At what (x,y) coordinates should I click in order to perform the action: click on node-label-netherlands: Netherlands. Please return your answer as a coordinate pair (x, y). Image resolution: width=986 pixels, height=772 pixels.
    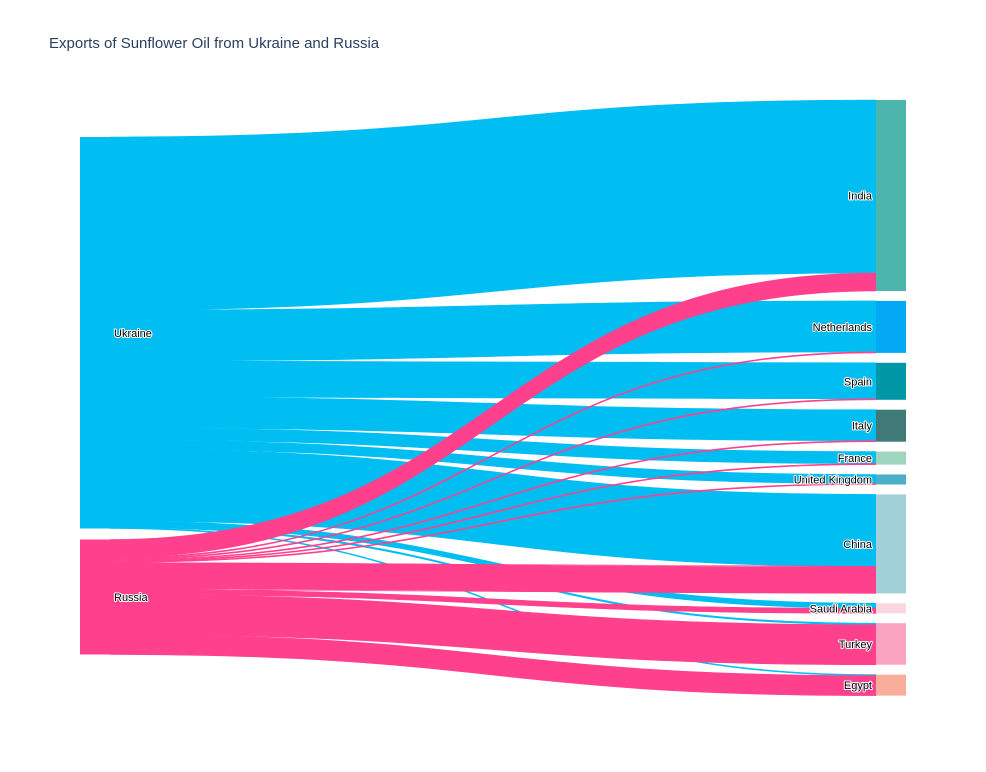
    Looking at the image, I should click on (843, 328).